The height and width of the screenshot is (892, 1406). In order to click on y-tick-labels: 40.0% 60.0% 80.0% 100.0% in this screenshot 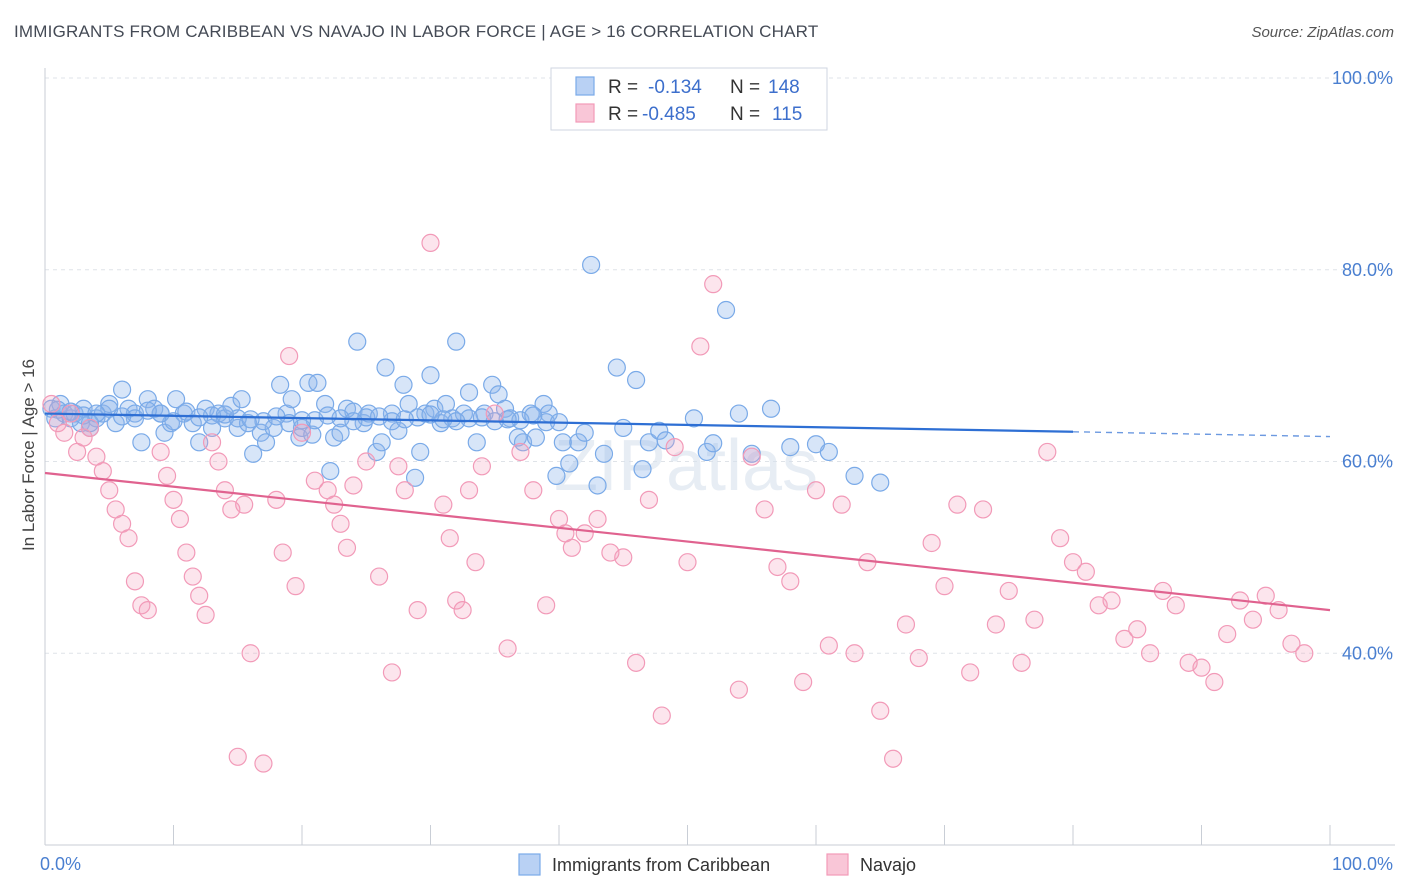, I will do `click(1362, 365)`.